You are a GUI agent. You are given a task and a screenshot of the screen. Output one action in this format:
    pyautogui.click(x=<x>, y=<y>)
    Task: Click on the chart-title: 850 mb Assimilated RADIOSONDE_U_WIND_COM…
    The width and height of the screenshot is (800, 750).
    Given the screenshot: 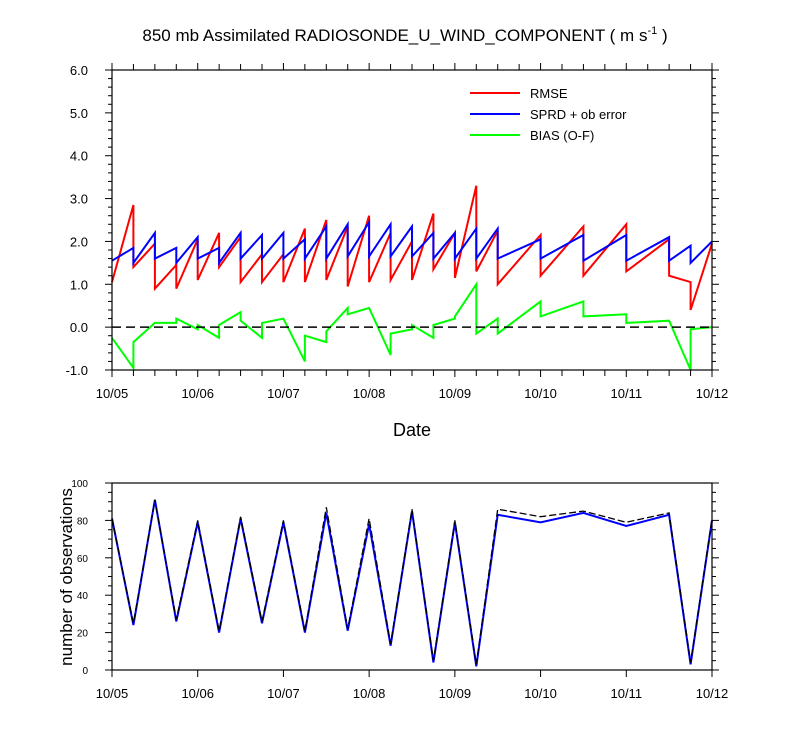 What is the action you would take?
    pyautogui.click(x=404, y=35)
    